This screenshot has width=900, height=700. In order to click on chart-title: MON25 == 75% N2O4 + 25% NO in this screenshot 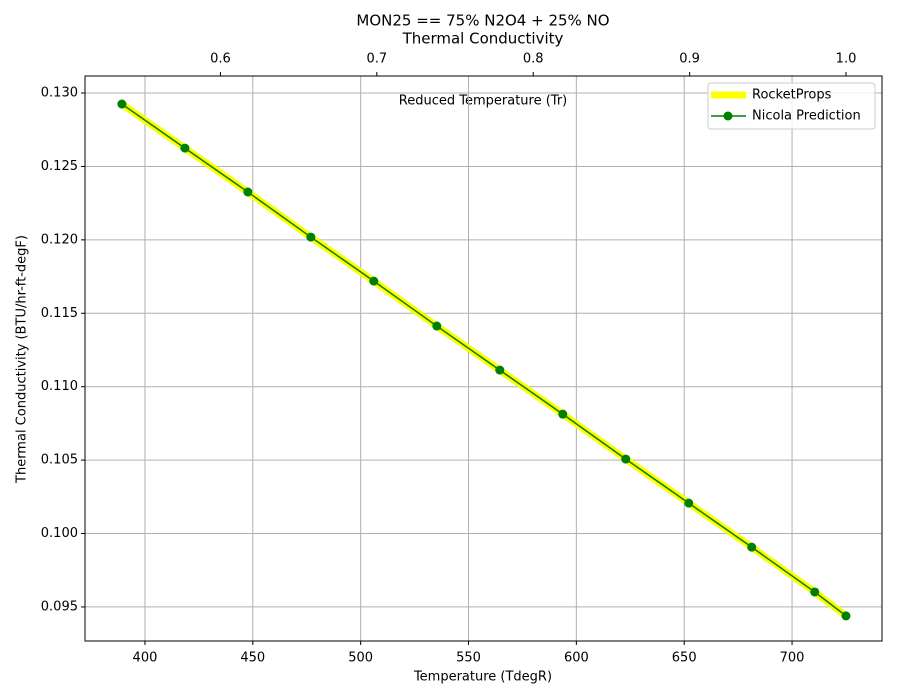, I will do `click(482, 21)`.